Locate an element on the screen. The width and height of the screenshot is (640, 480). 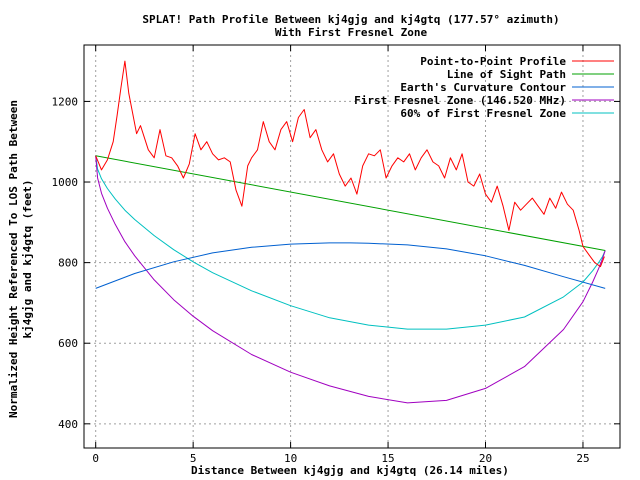
legend-label: Point-to-Point Profile is located at coordinates (493, 61).